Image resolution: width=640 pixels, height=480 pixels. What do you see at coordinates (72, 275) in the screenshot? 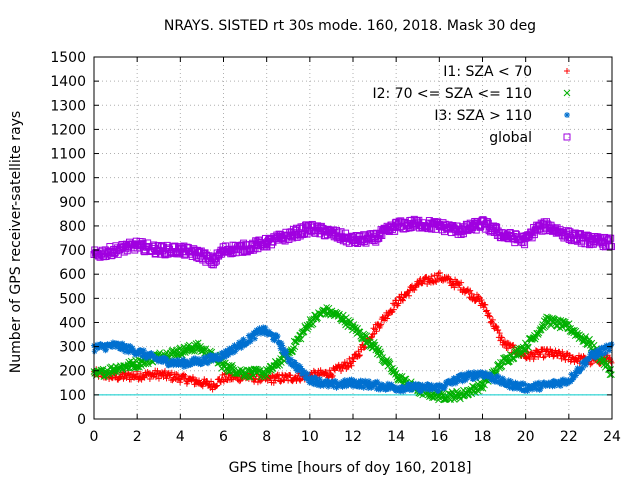
I see `y-tick-label: 600` at bounding box center [72, 275].